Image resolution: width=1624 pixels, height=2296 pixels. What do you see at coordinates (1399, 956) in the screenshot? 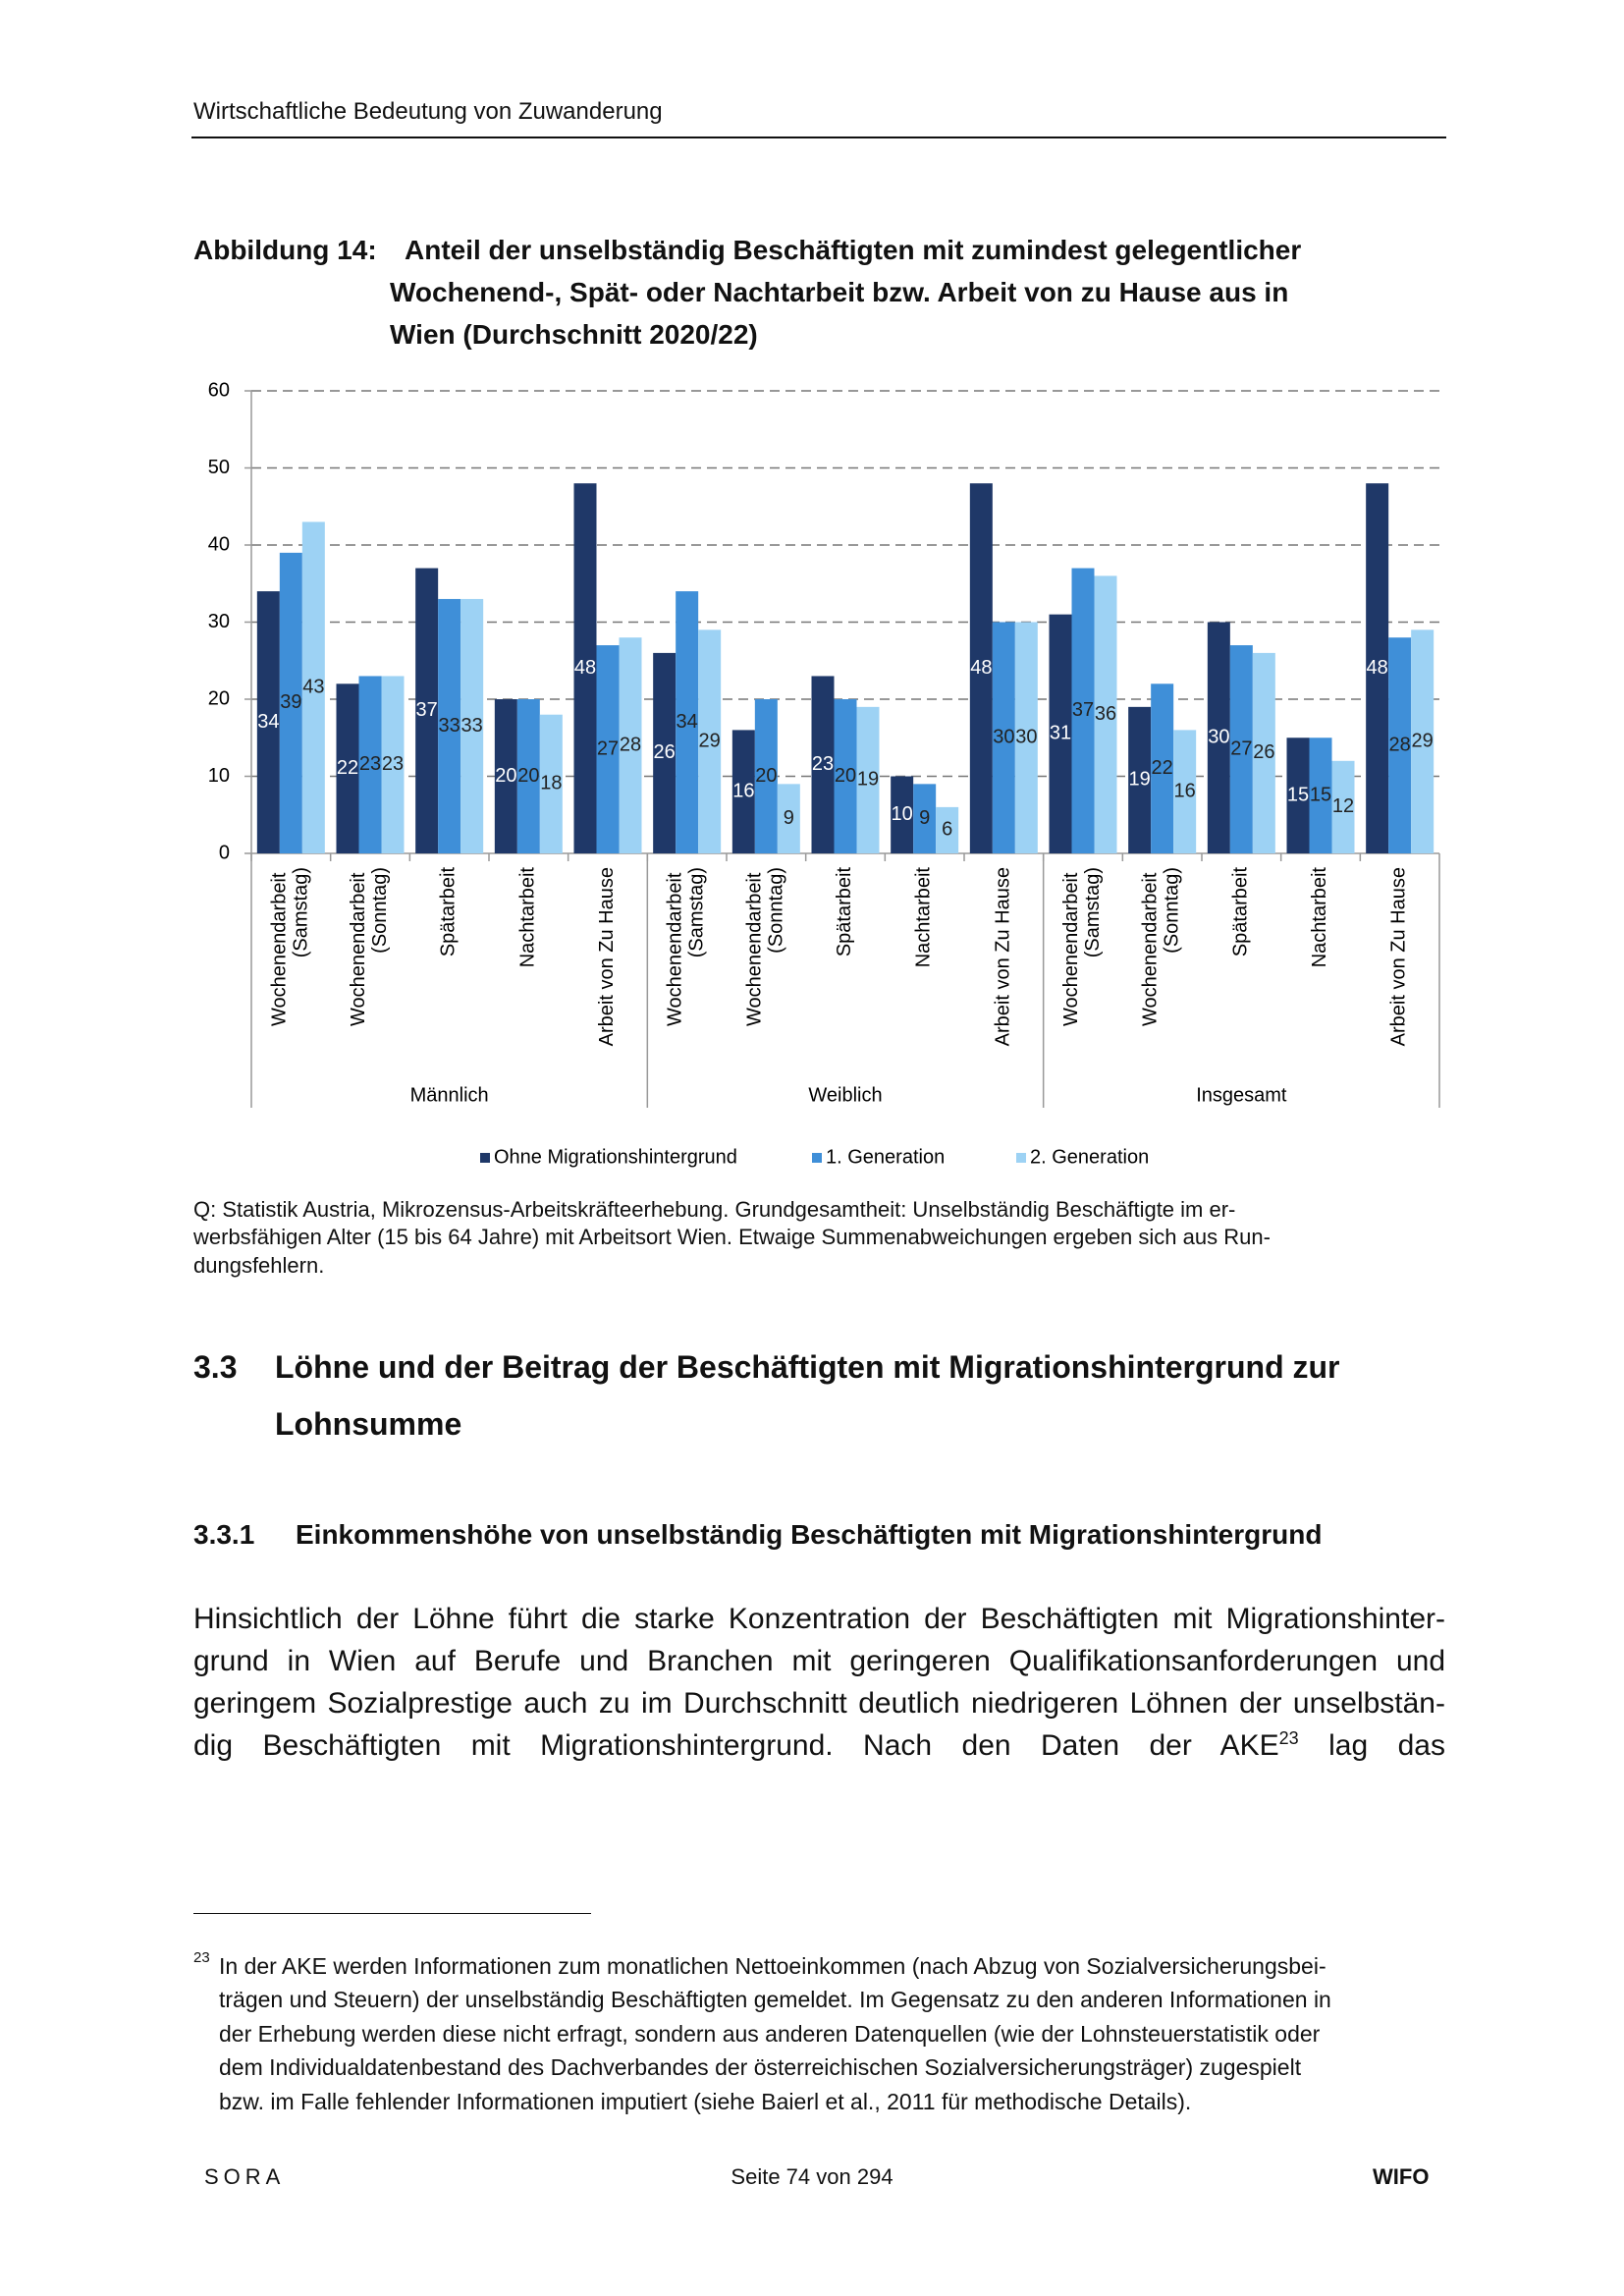
I see `x-tick-label: Arbeit von Zu Hause` at bounding box center [1399, 956].